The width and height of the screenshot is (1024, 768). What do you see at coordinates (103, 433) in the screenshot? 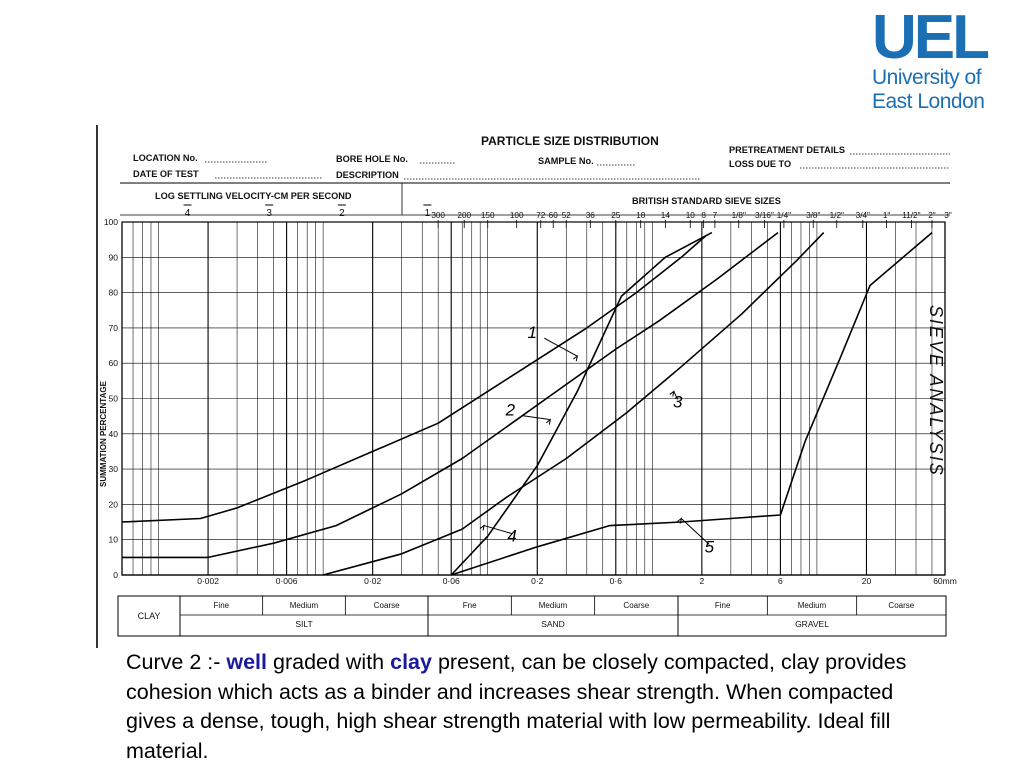
I see `y-axis-label: SUMMATION PERCENTAGE` at bounding box center [103, 433].